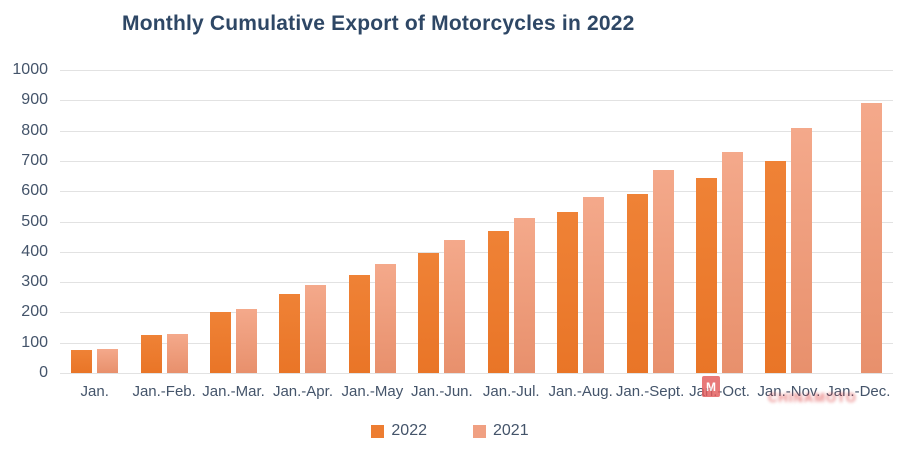 The width and height of the screenshot is (900, 456). I want to click on x-tick-label-11: Jan.-Nov., so click(789, 391).